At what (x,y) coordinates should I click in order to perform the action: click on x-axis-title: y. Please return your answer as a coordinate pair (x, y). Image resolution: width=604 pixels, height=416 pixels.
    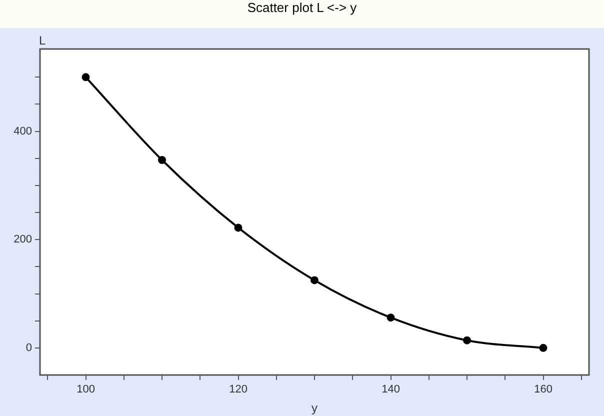
    Looking at the image, I should click on (315, 408).